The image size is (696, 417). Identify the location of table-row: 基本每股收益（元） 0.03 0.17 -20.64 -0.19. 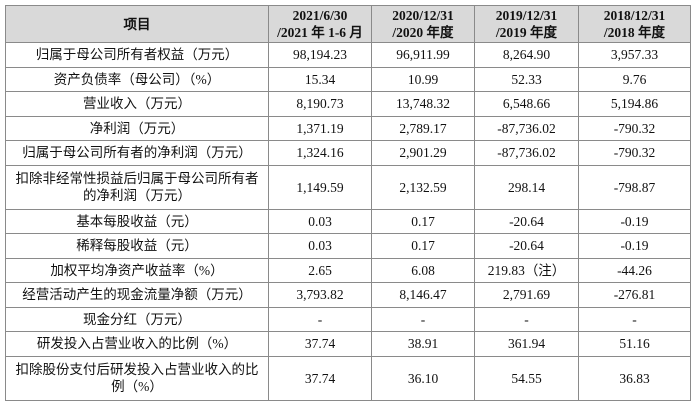
(348, 221).